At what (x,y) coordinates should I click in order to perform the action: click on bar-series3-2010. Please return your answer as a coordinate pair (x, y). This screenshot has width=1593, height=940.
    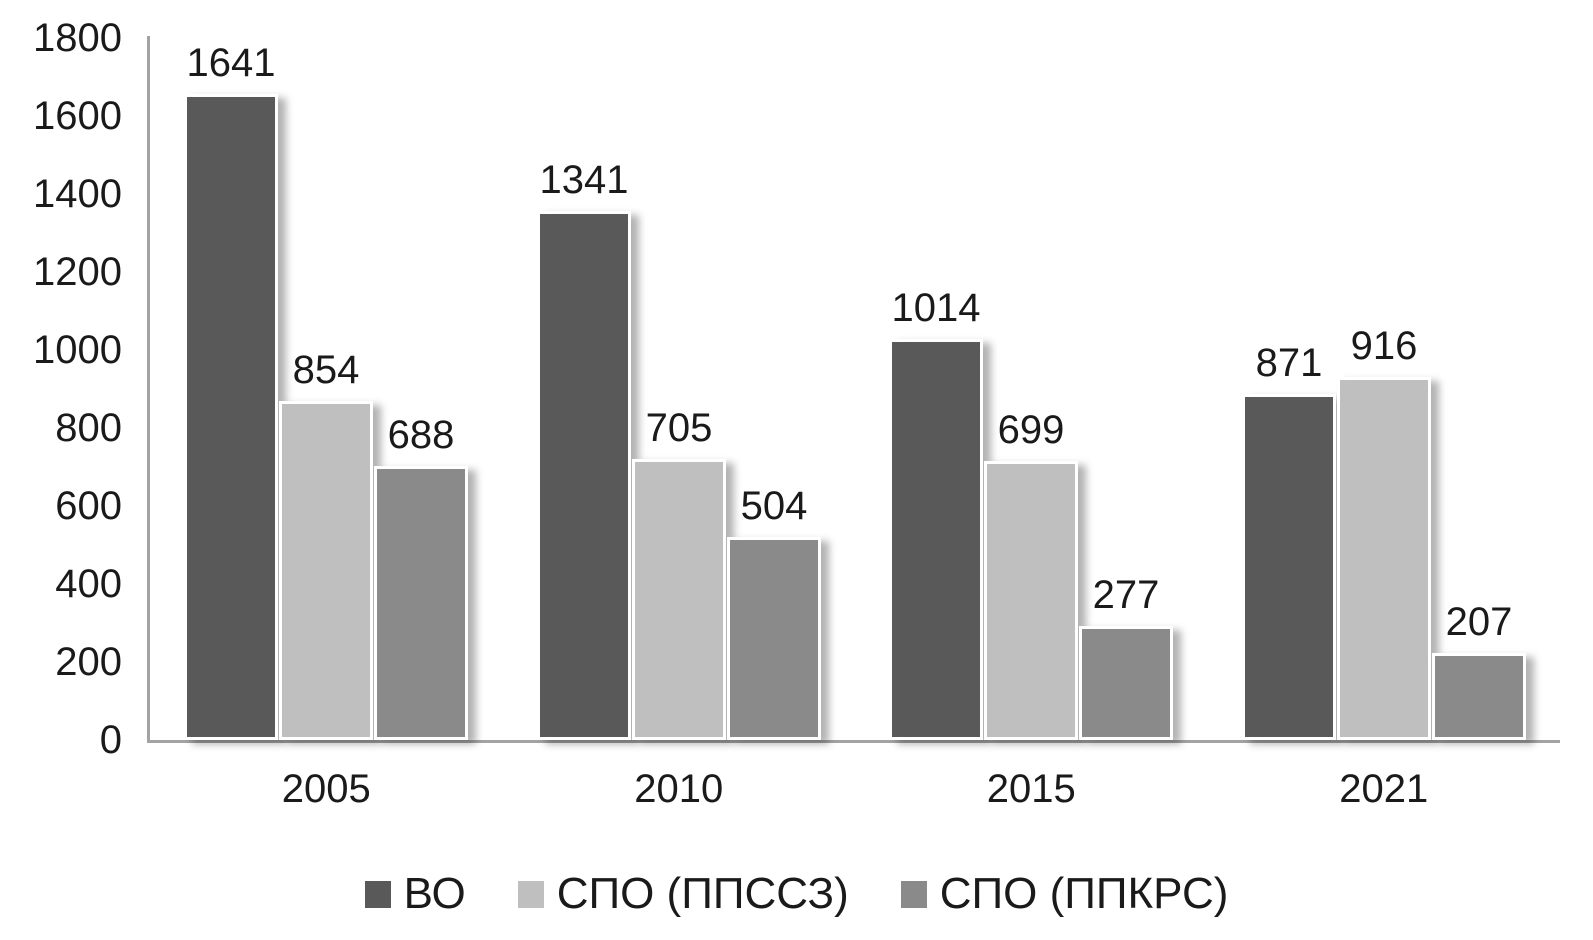
    Looking at the image, I should click on (774, 638).